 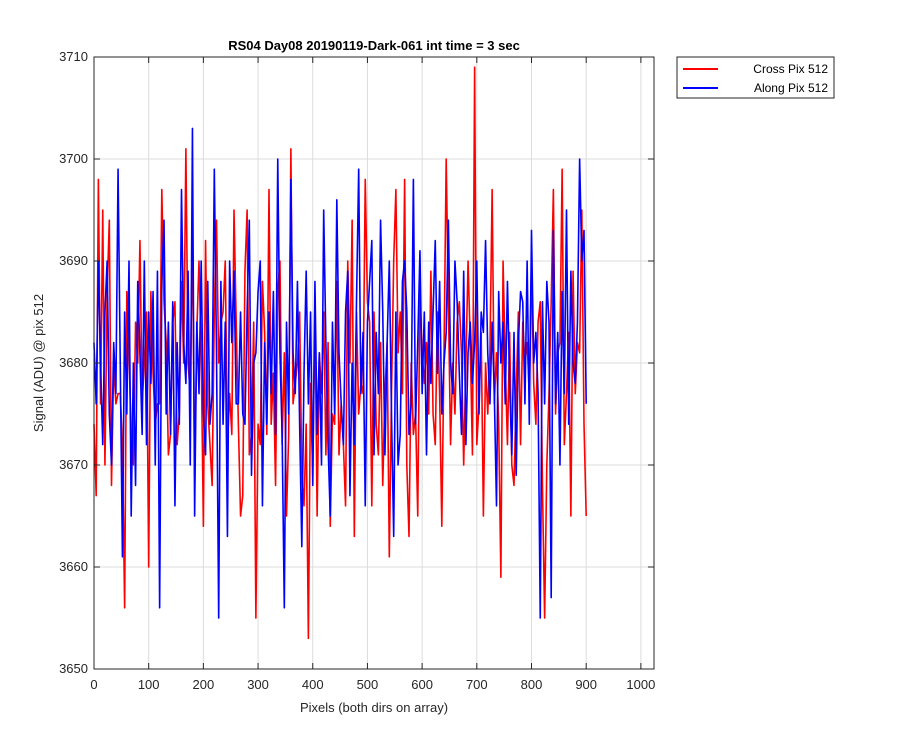 What do you see at coordinates (791, 88) in the screenshot?
I see `legend-label-along: Along Pix 512` at bounding box center [791, 88].